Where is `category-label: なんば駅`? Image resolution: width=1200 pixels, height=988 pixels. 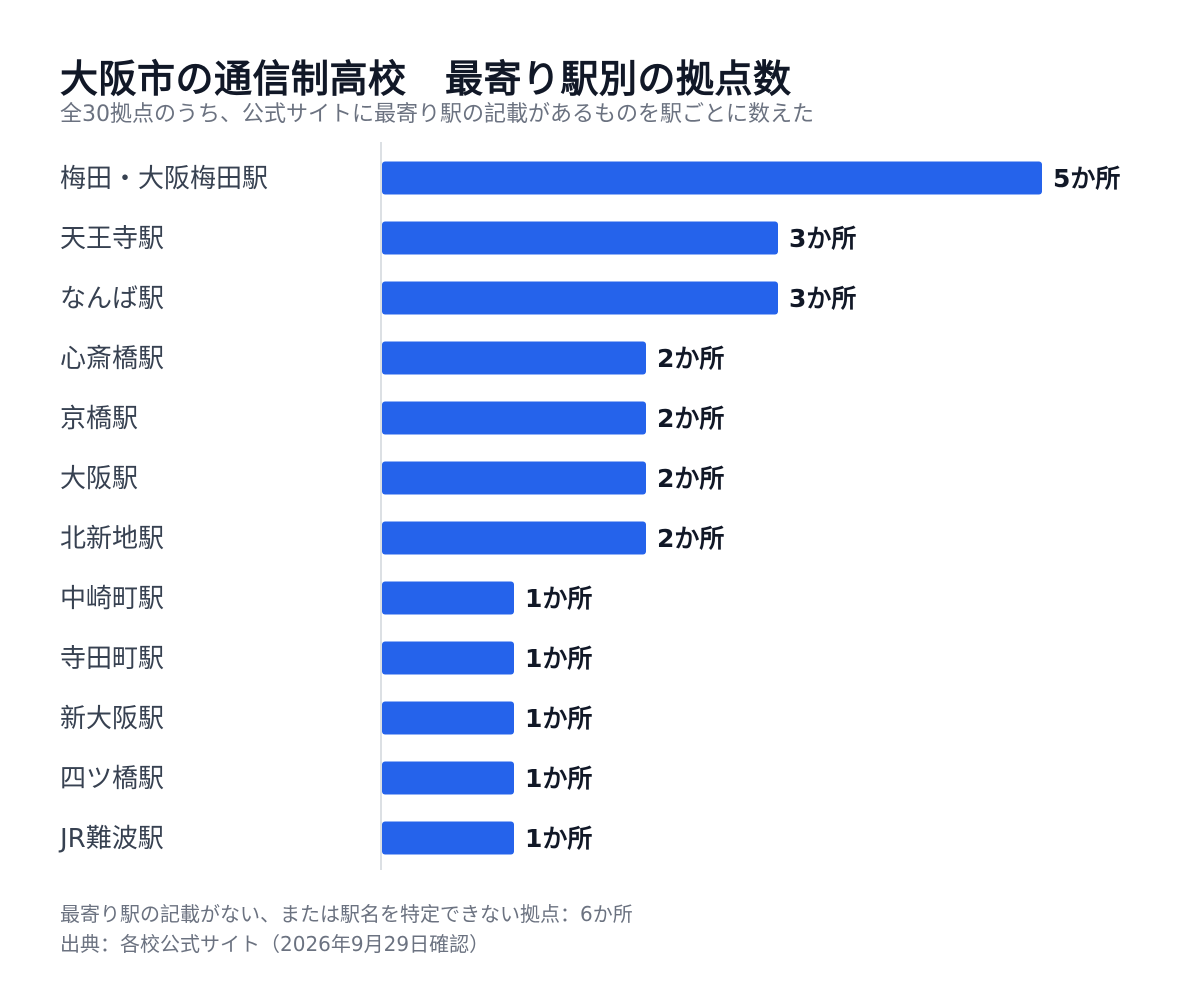 category-label: なんば駅 is located at coordinates (112, 299).